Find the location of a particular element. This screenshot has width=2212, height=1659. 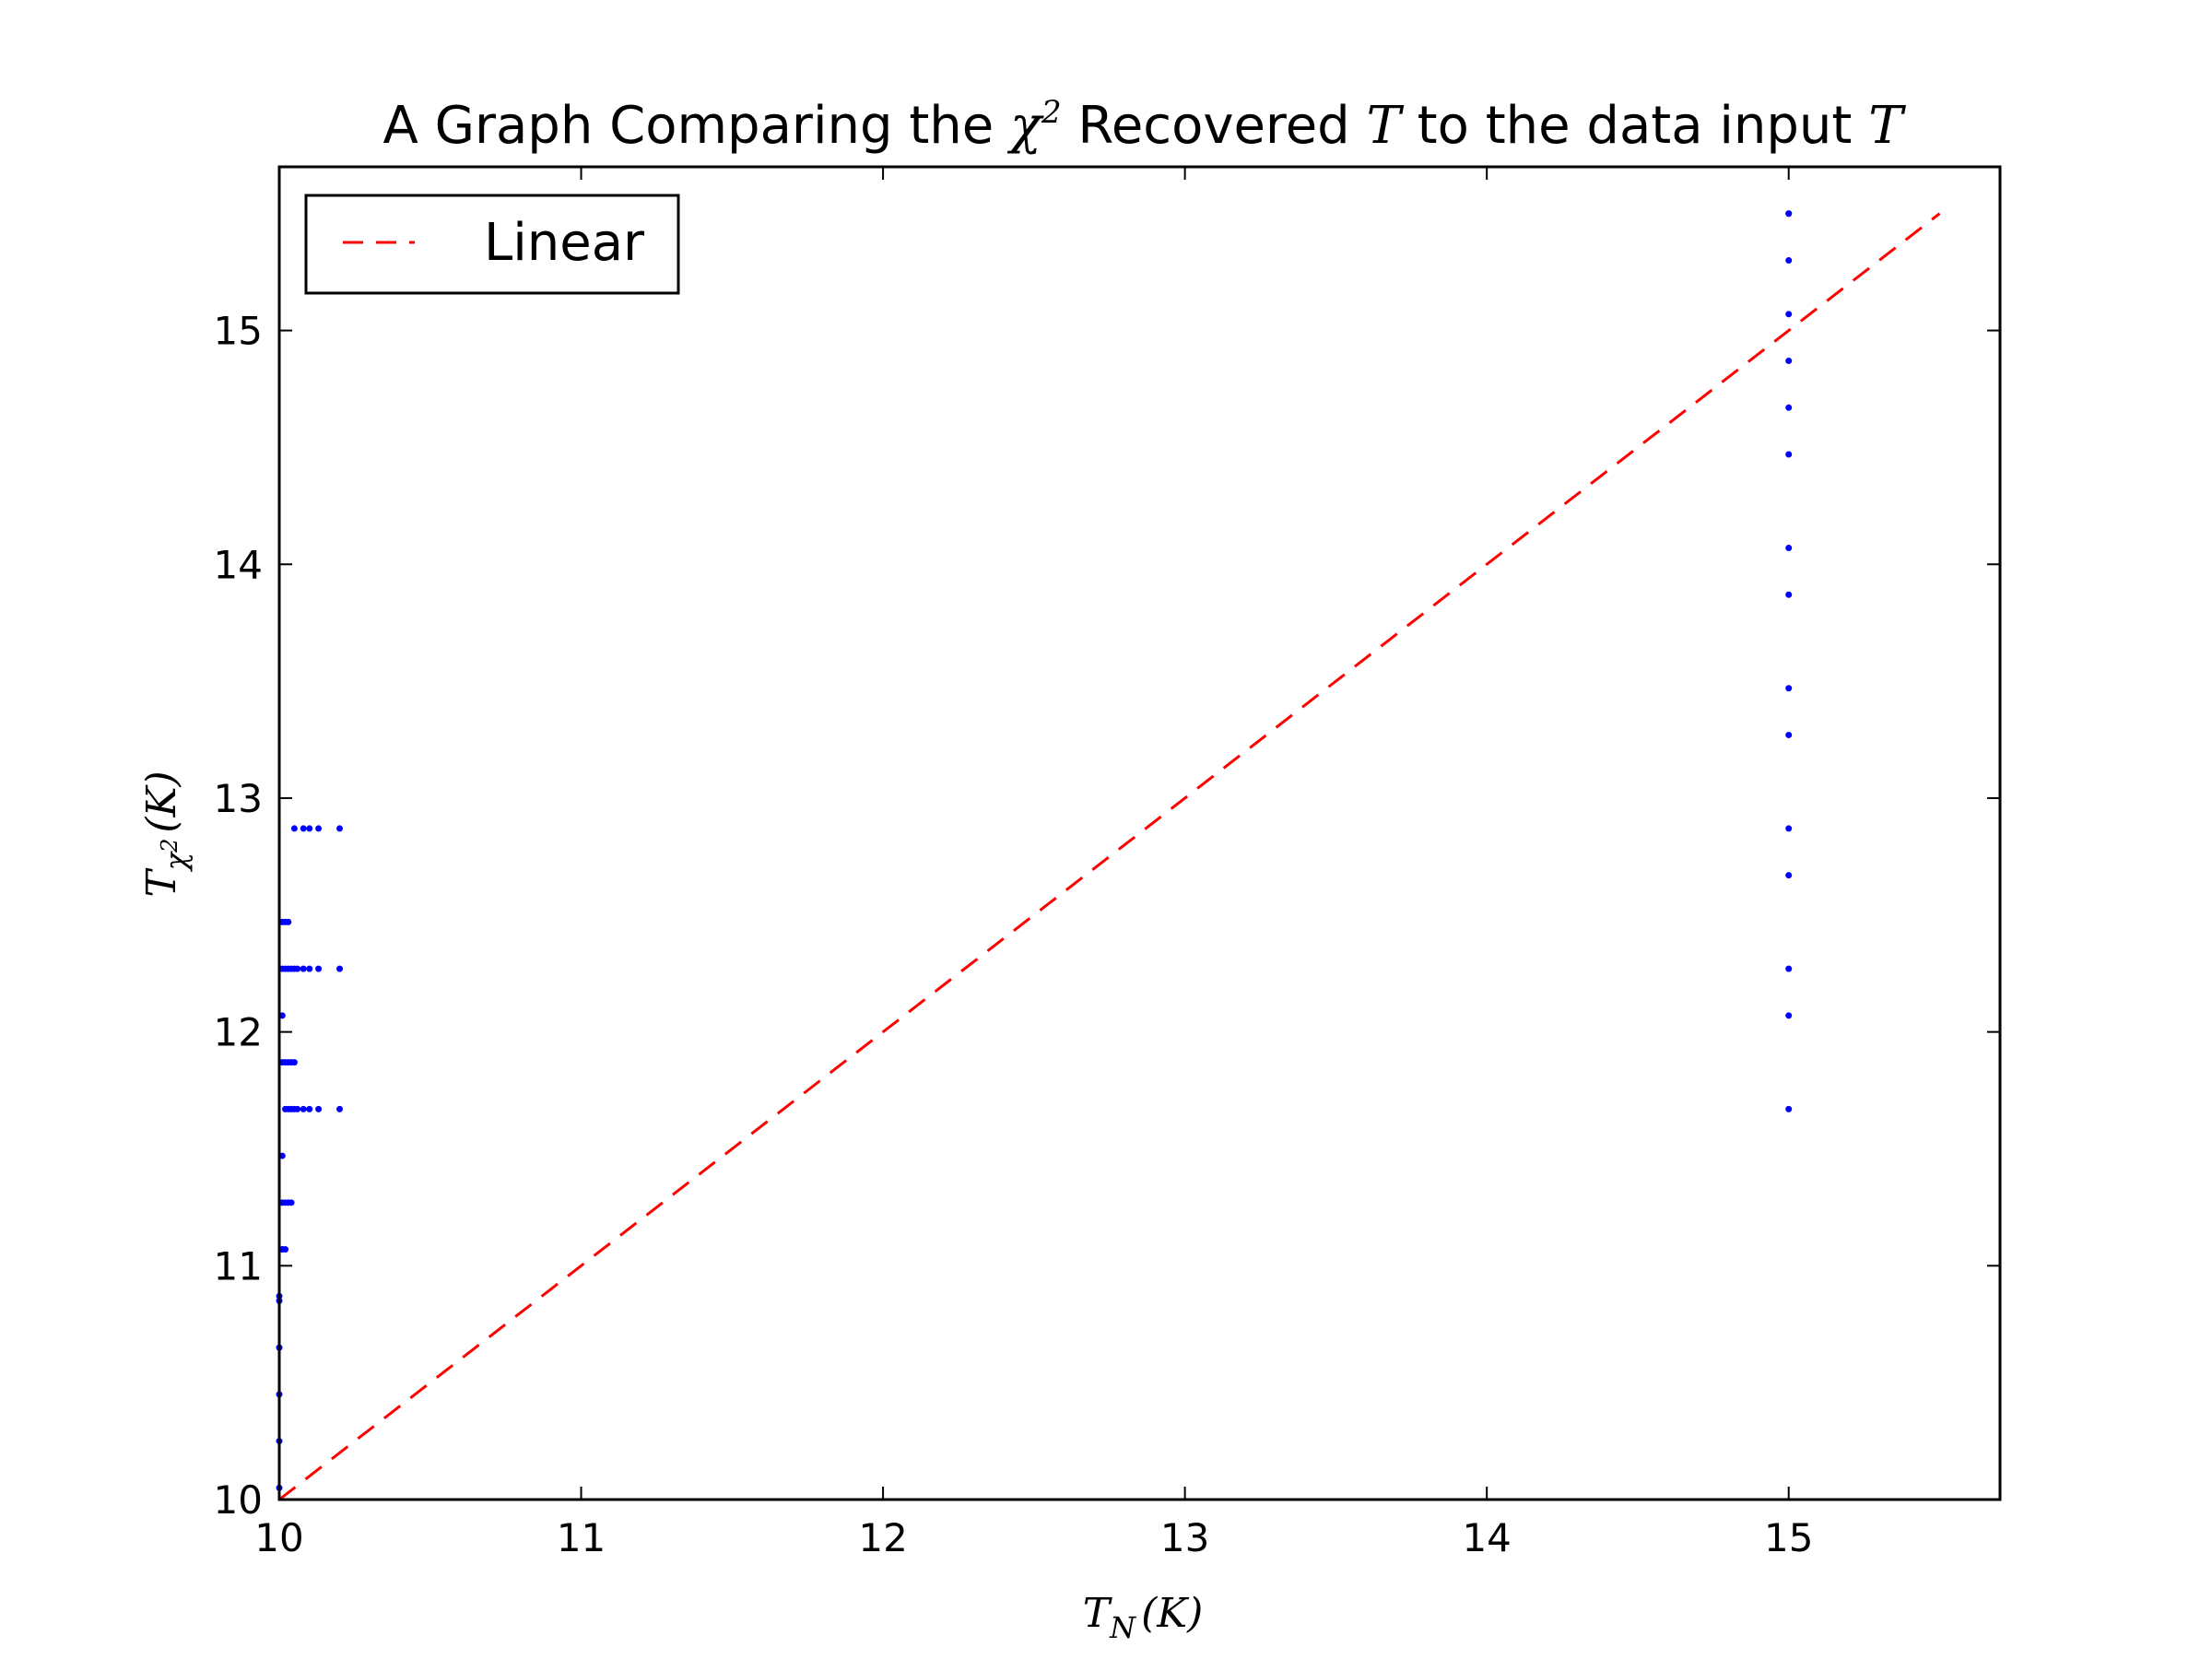

y-tick-label: 14 is located at coordinates (238, 564).